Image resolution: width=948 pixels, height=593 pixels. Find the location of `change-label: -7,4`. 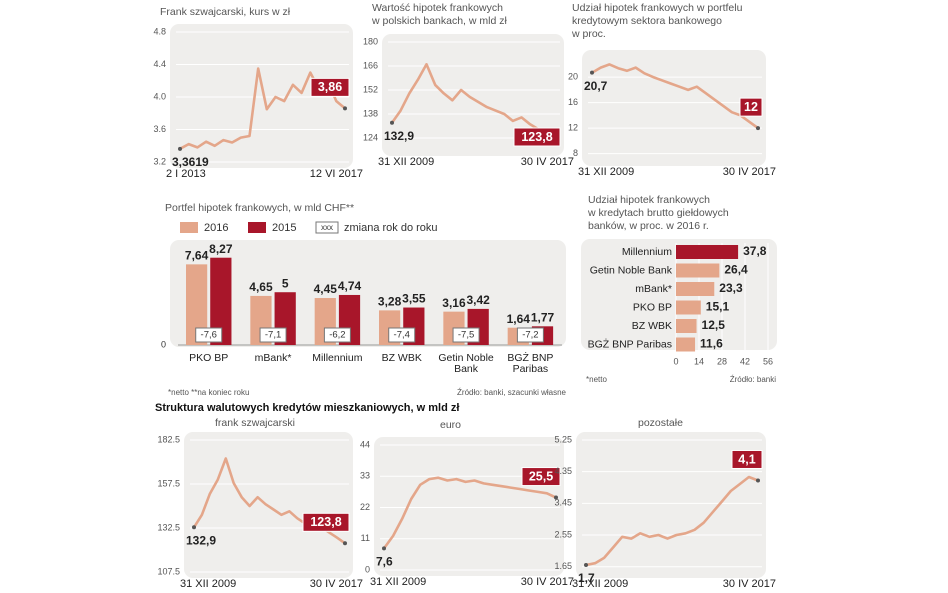

change-label: -7,4 is located at coordinates (402, 335).